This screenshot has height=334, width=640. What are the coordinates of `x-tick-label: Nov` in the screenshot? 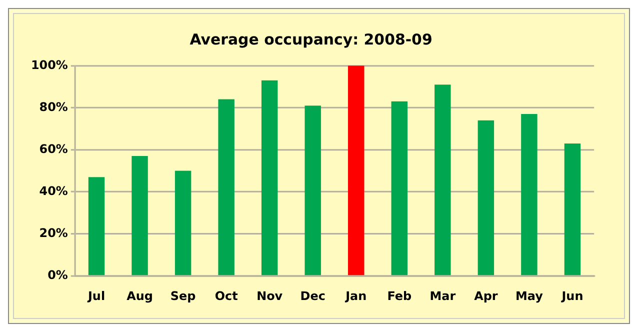 It's located at (269, 296).